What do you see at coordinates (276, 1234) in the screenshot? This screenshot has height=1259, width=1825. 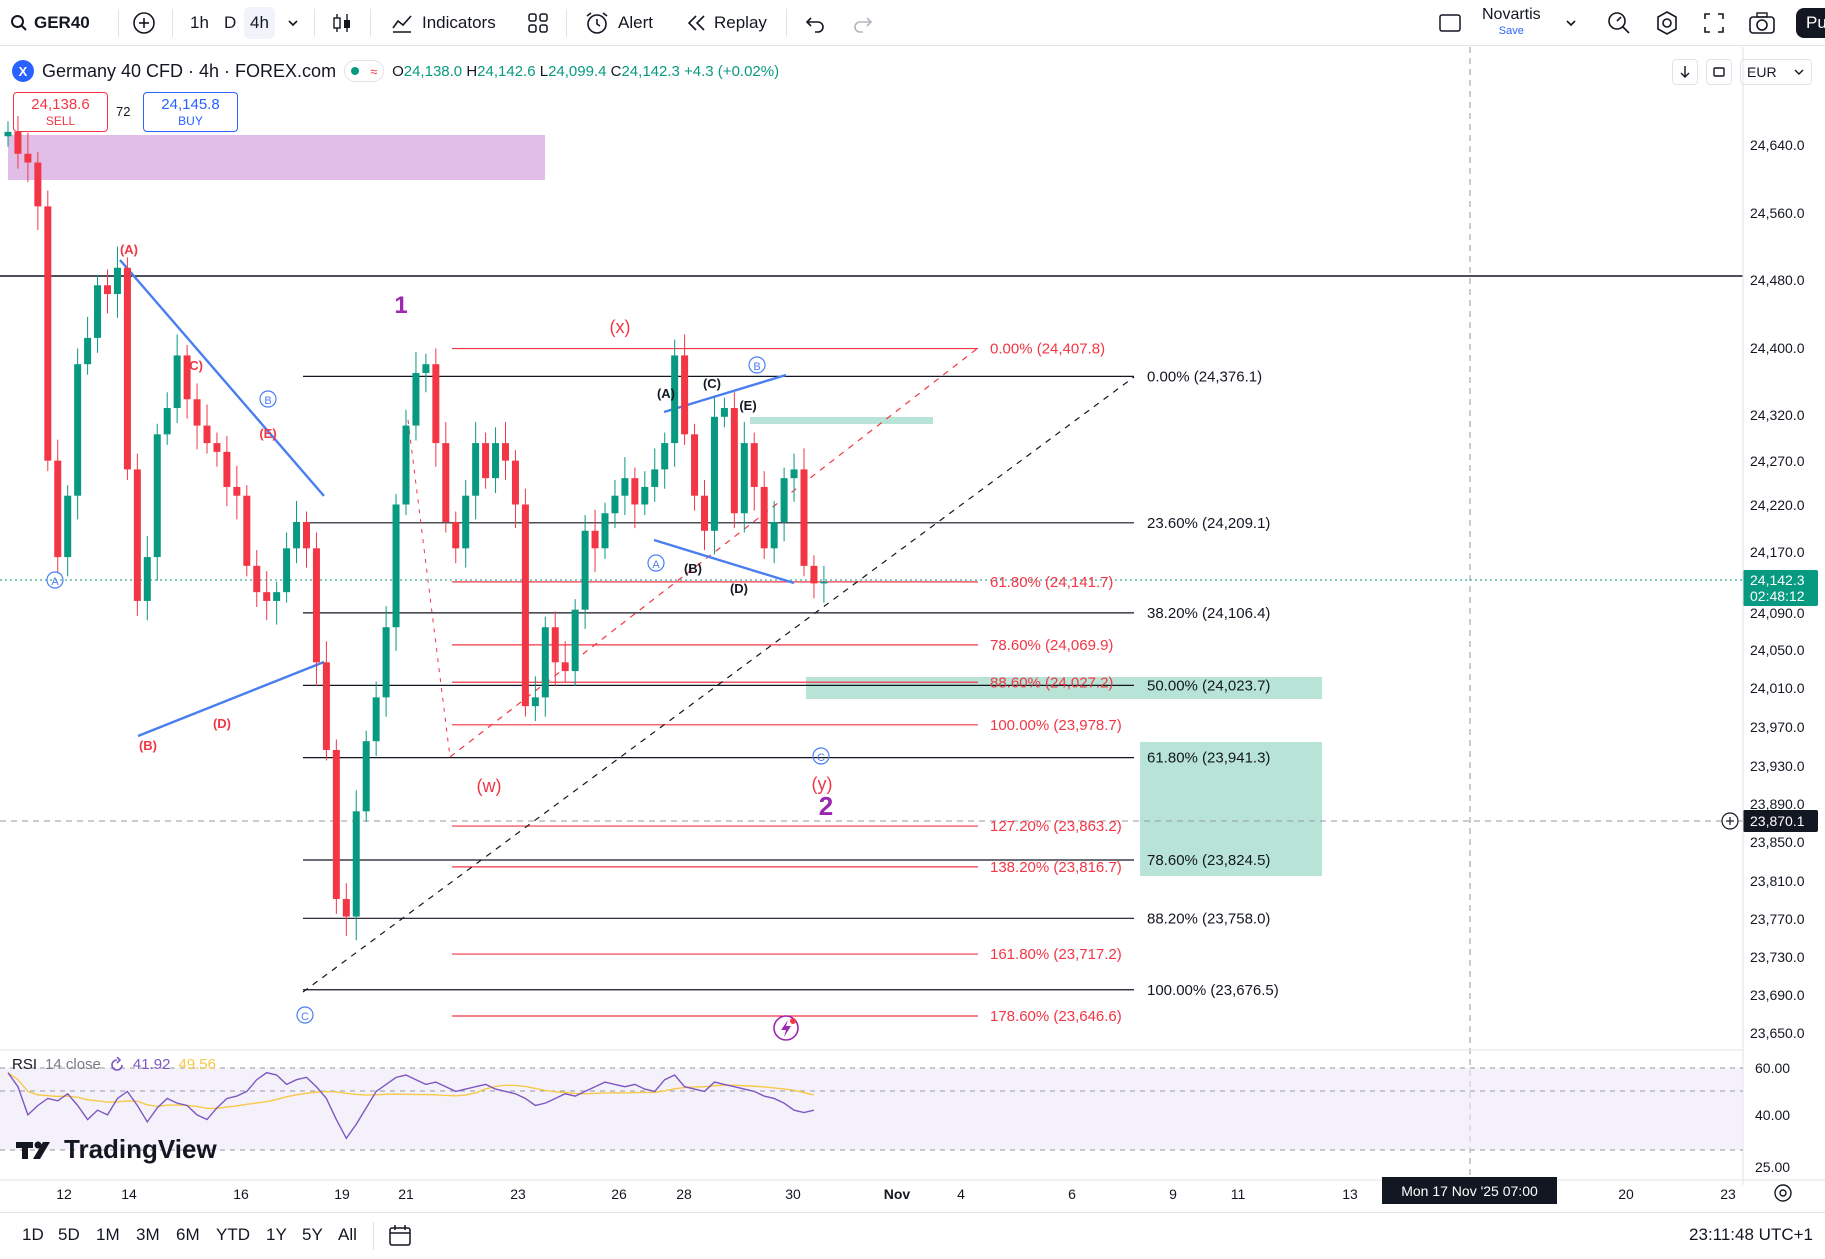 I see `range-1y: 1Y` at bounding box center [276, 1234].